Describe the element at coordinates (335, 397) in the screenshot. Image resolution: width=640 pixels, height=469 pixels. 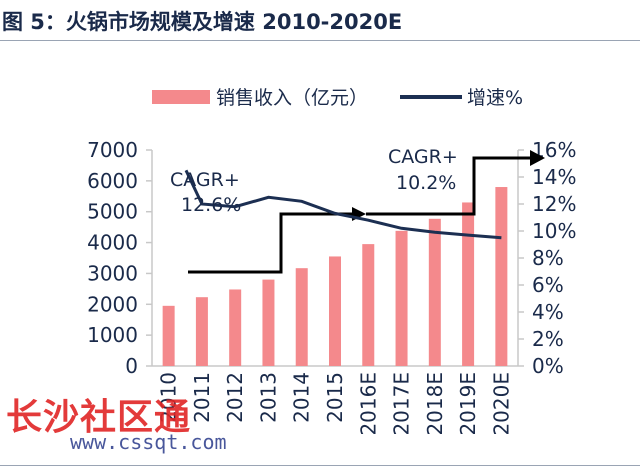
I see `x-tick-label: 2015` at that location.